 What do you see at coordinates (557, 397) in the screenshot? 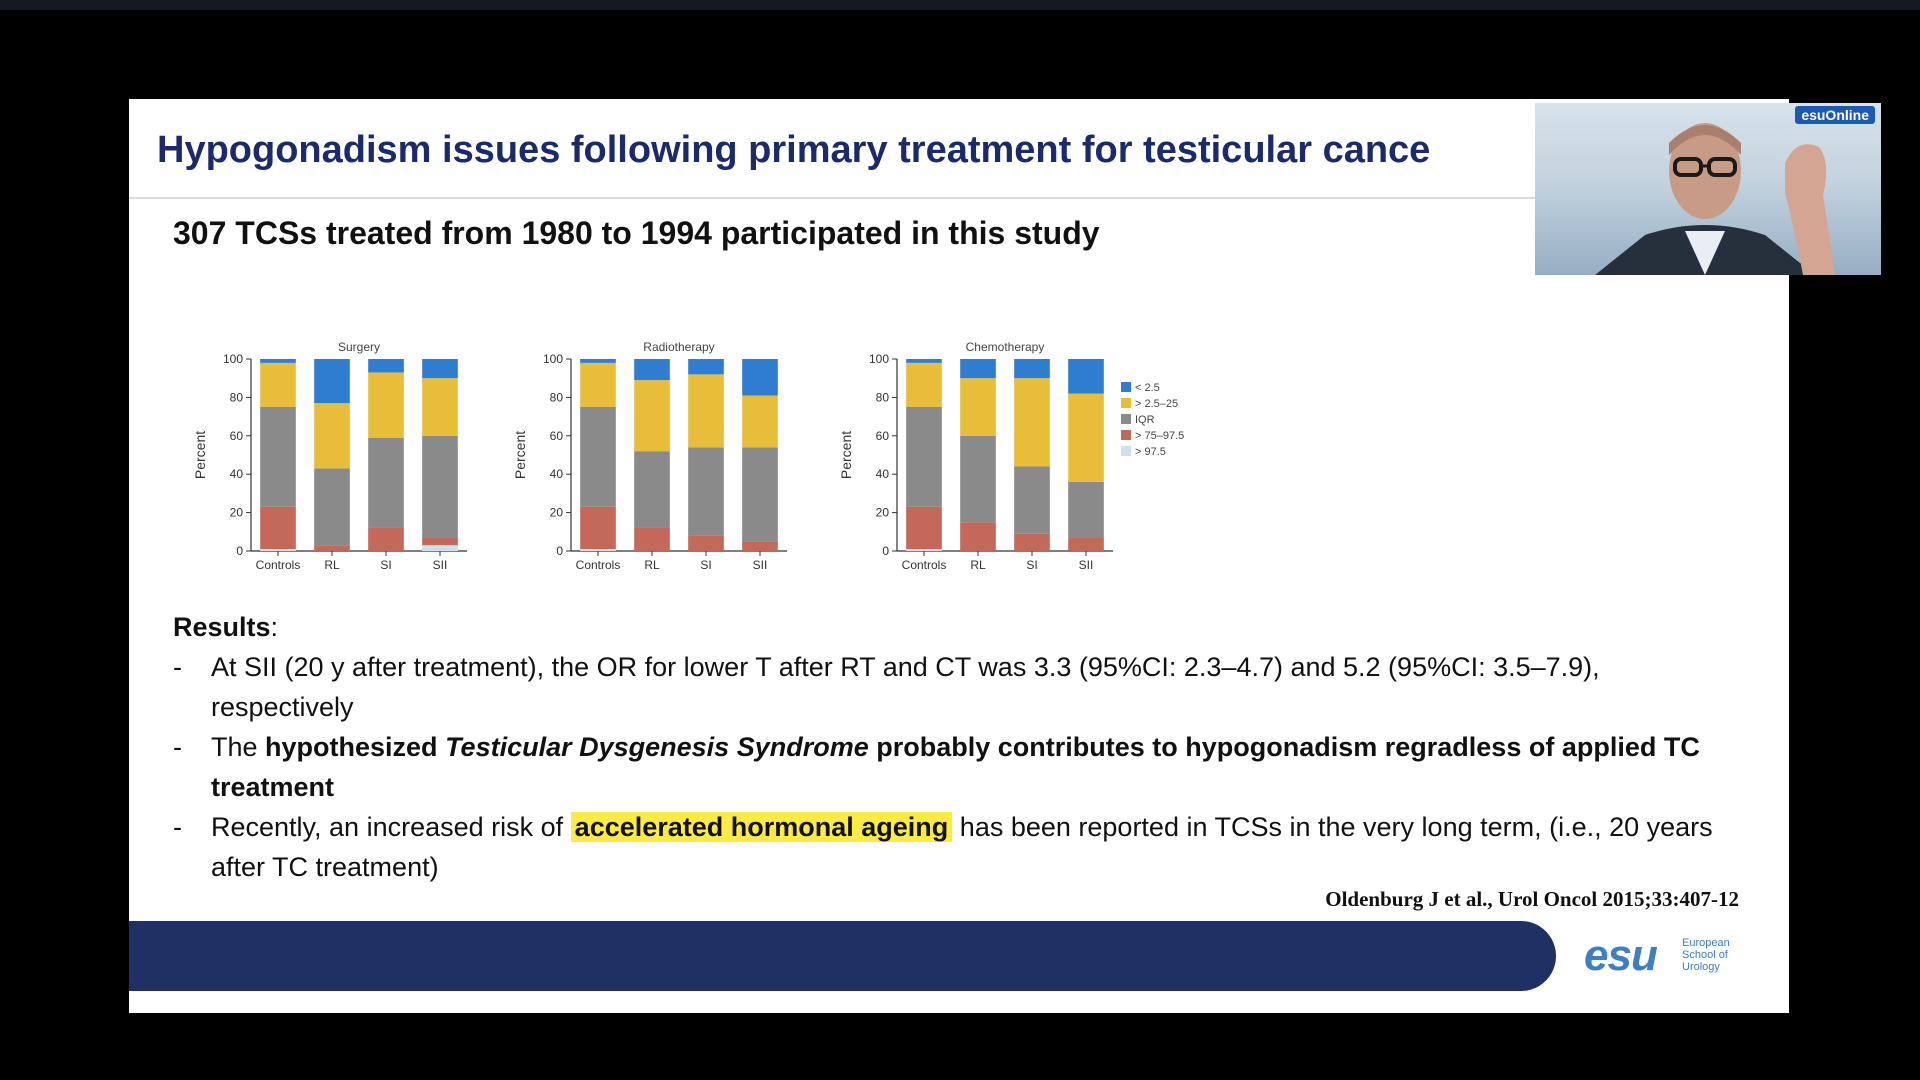
I see `y-tick-label: 80` at bounding box center [557, 397].